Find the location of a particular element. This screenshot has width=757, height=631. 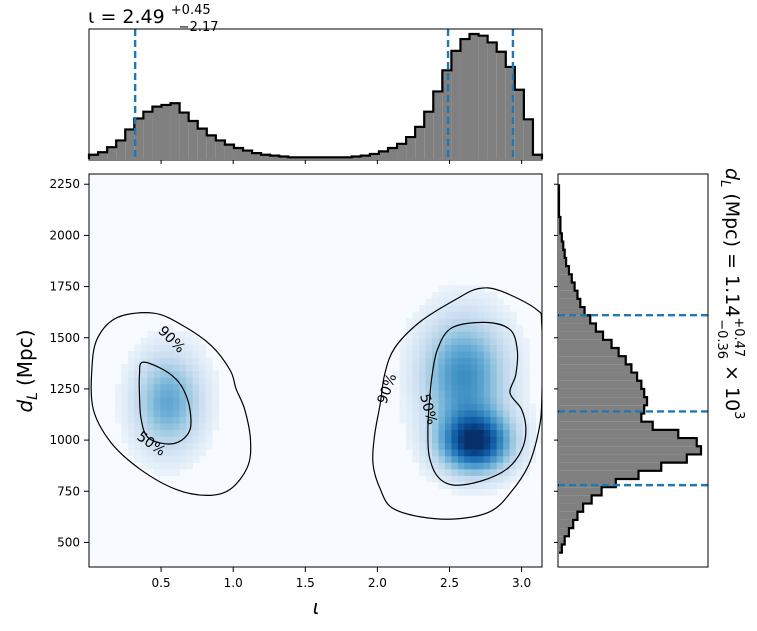

top-hist-bar is located at coordinates (392, 153).